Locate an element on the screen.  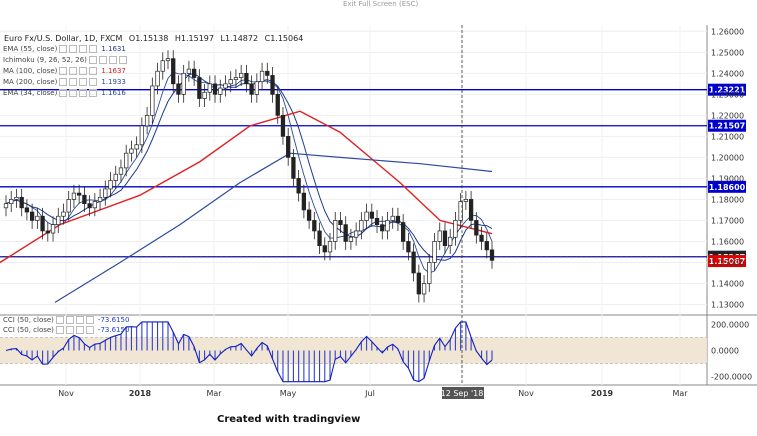
cci-band-fill is located at coordinates (353, 350).